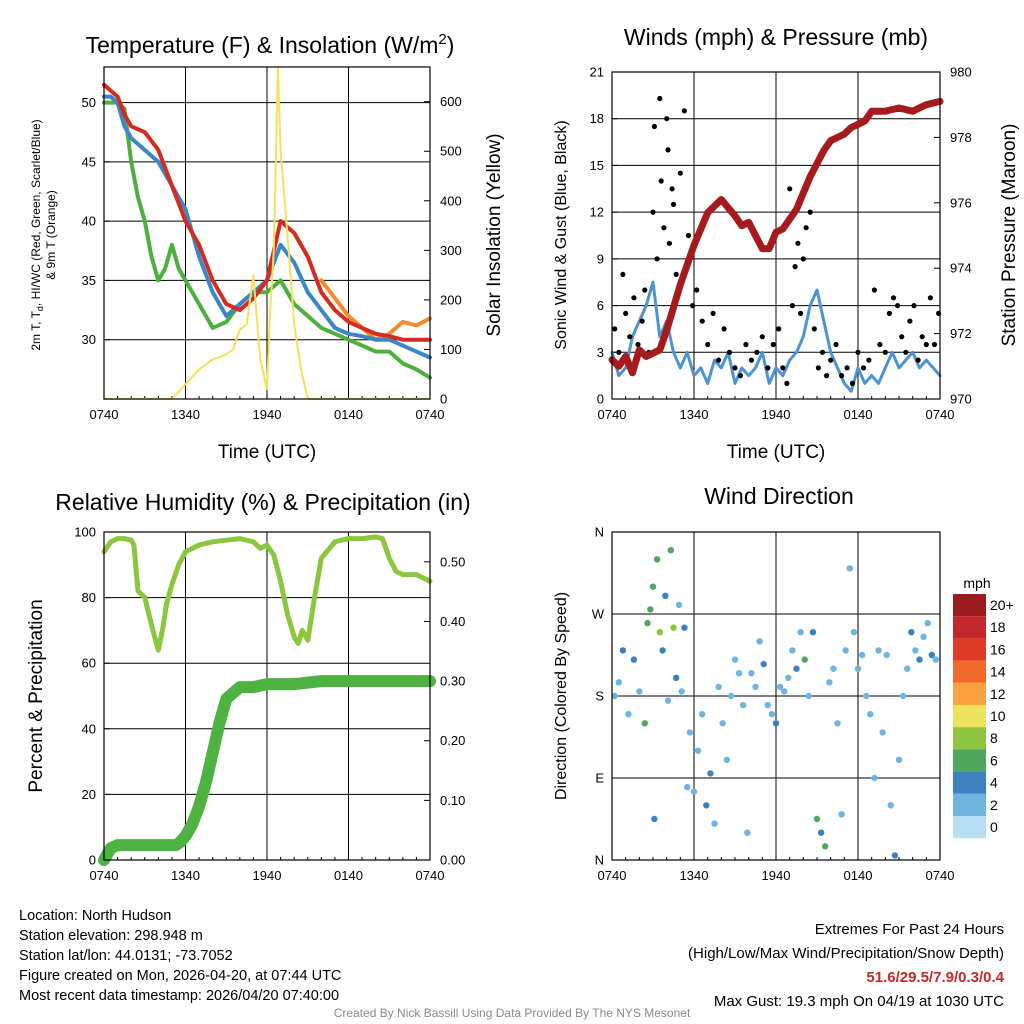  I want to click on y-tick-label: 0, so click(600, 399).